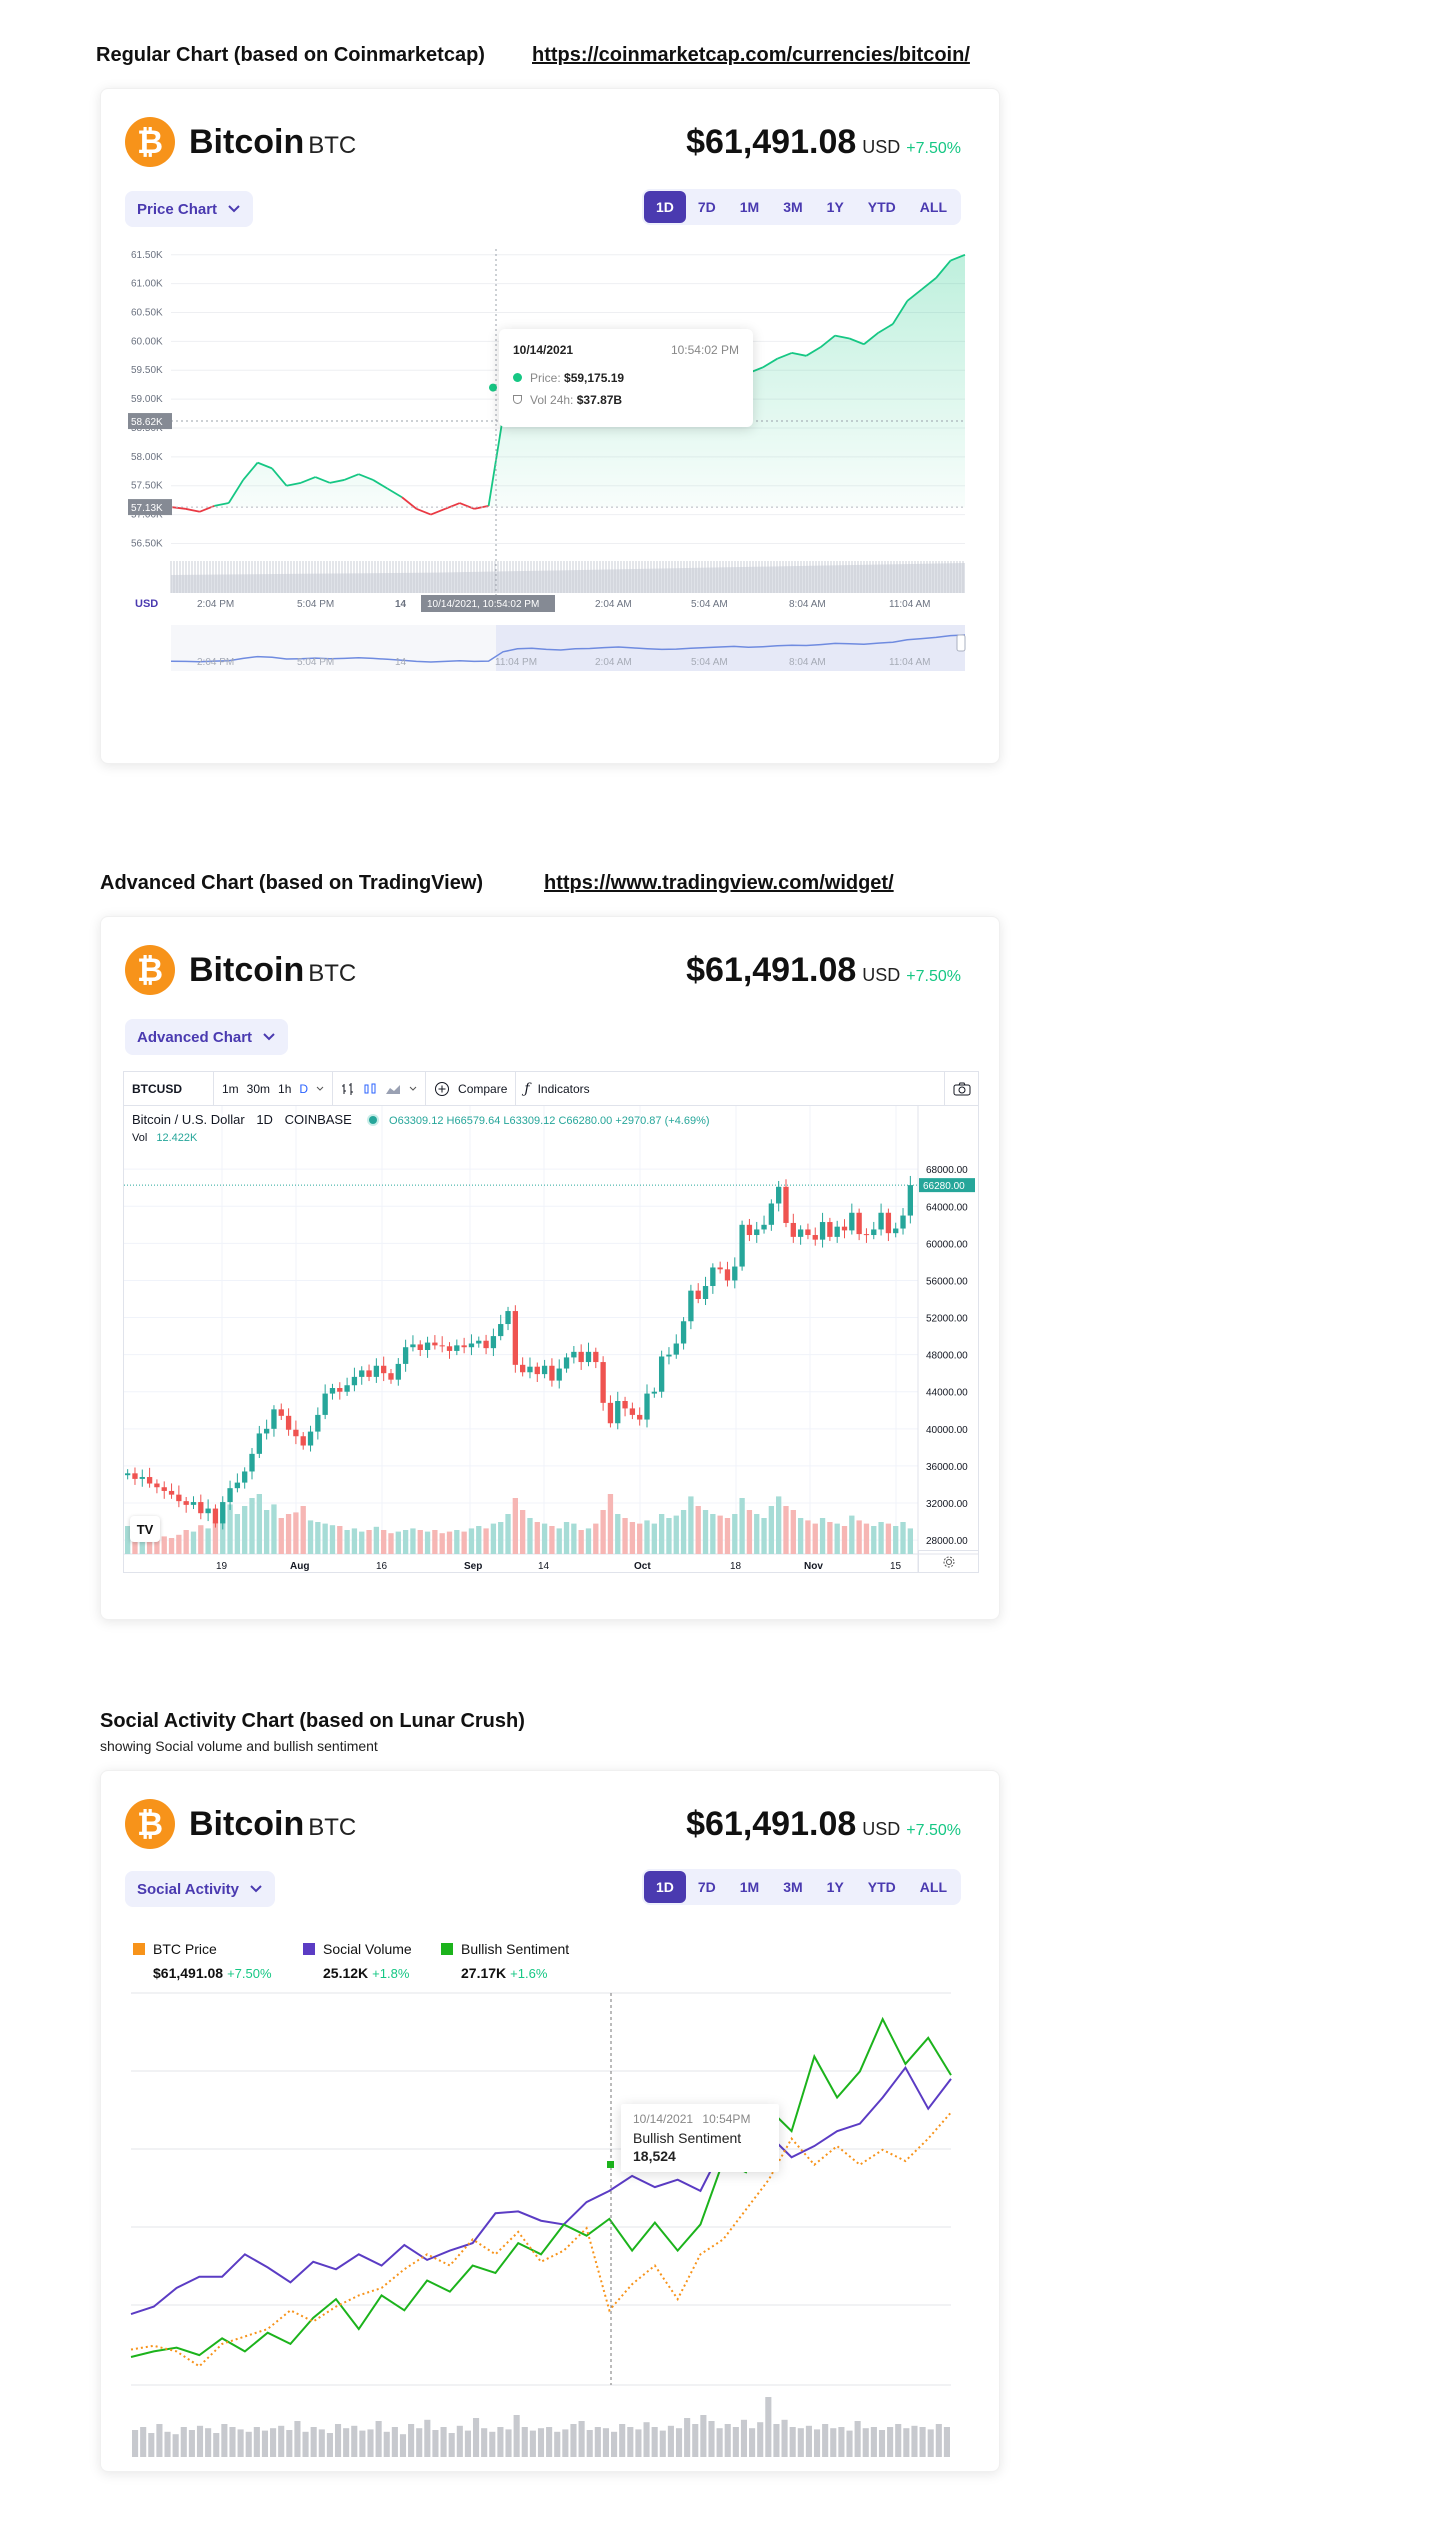  Describe the element at coordinates (447, 1949) in the screenshot. I see `bullish-sentiment-swatch` at that location.